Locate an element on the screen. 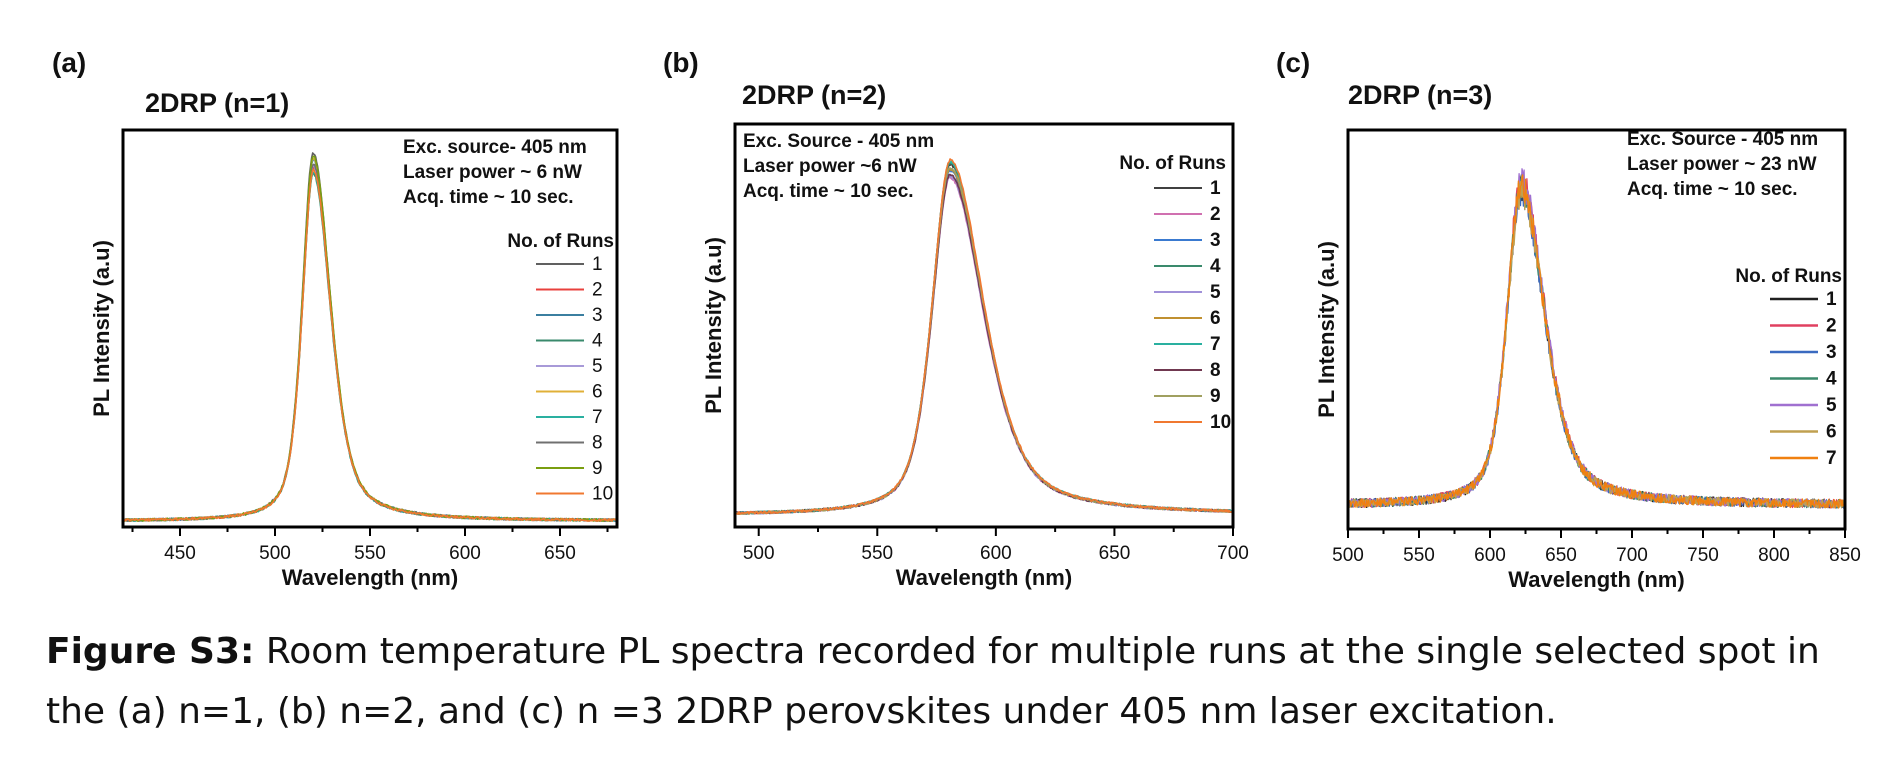 The height and width of the screenshot is (759, 1894). panel-label: (a) is located at coordinates (69, 62).